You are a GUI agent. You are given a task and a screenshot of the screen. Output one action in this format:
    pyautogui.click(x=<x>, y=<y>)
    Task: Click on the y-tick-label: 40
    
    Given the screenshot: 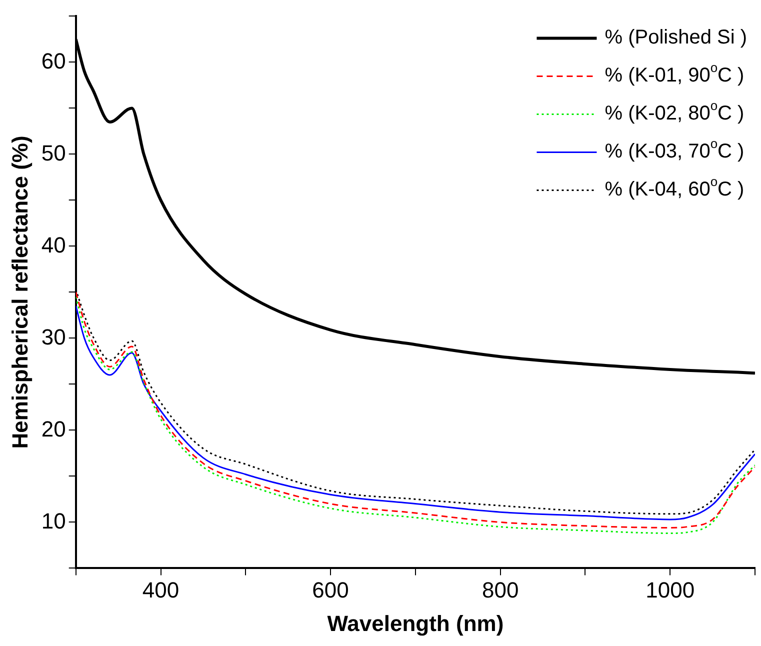 What is the action you would take?
    pyautogui.click(x=53, y=245)
    